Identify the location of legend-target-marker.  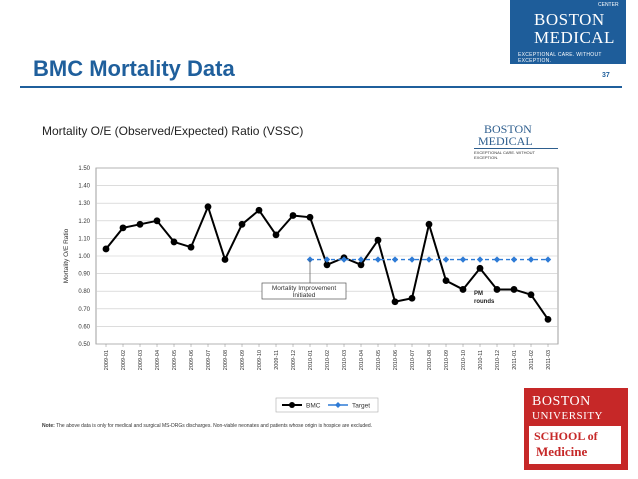
(338, 405).